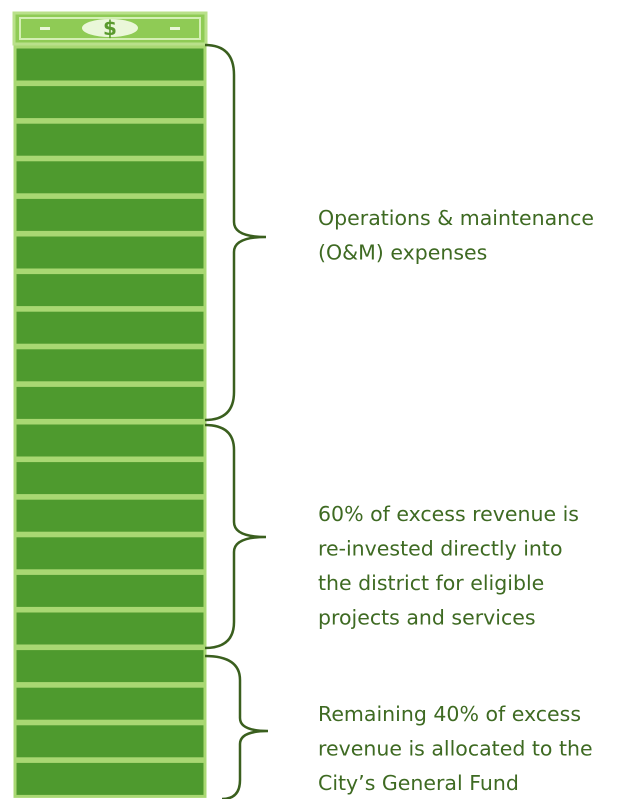 This screenshot has height=799, width=639. I want to click on bill-border, so click(110, 28).